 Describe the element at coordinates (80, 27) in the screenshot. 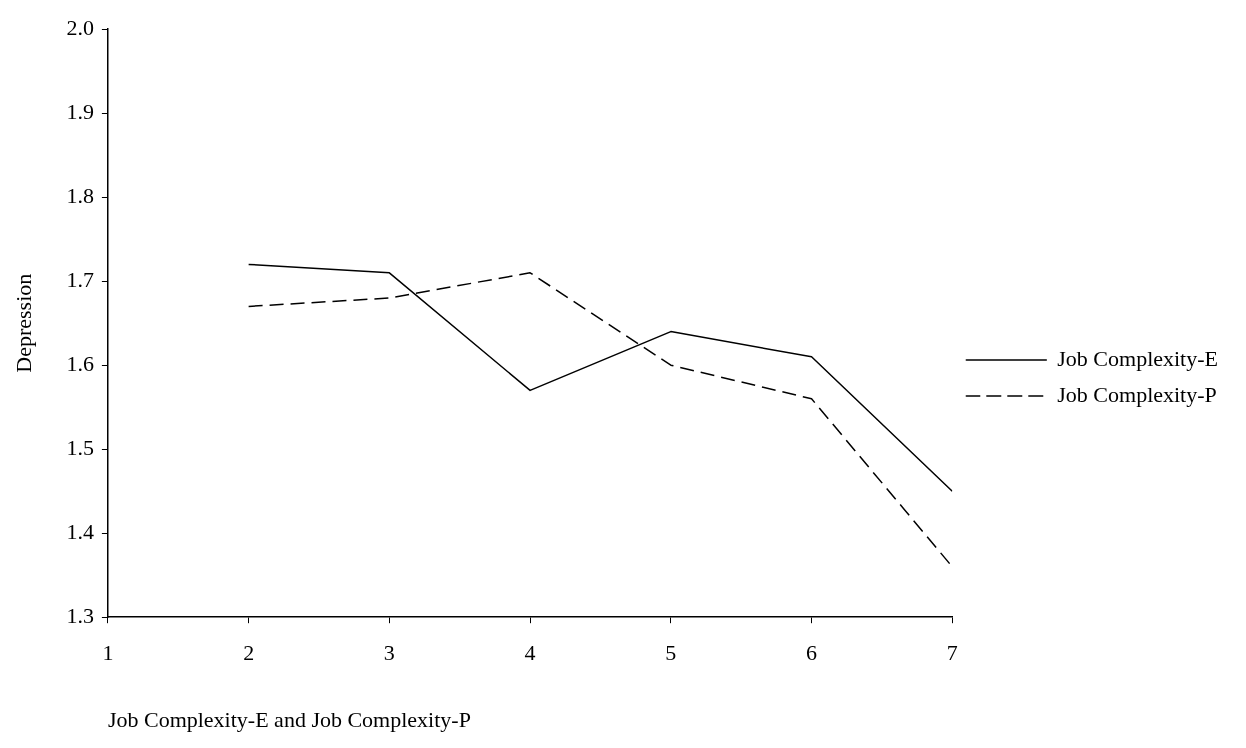

I see `y-tick-label: 2.0` at that location.